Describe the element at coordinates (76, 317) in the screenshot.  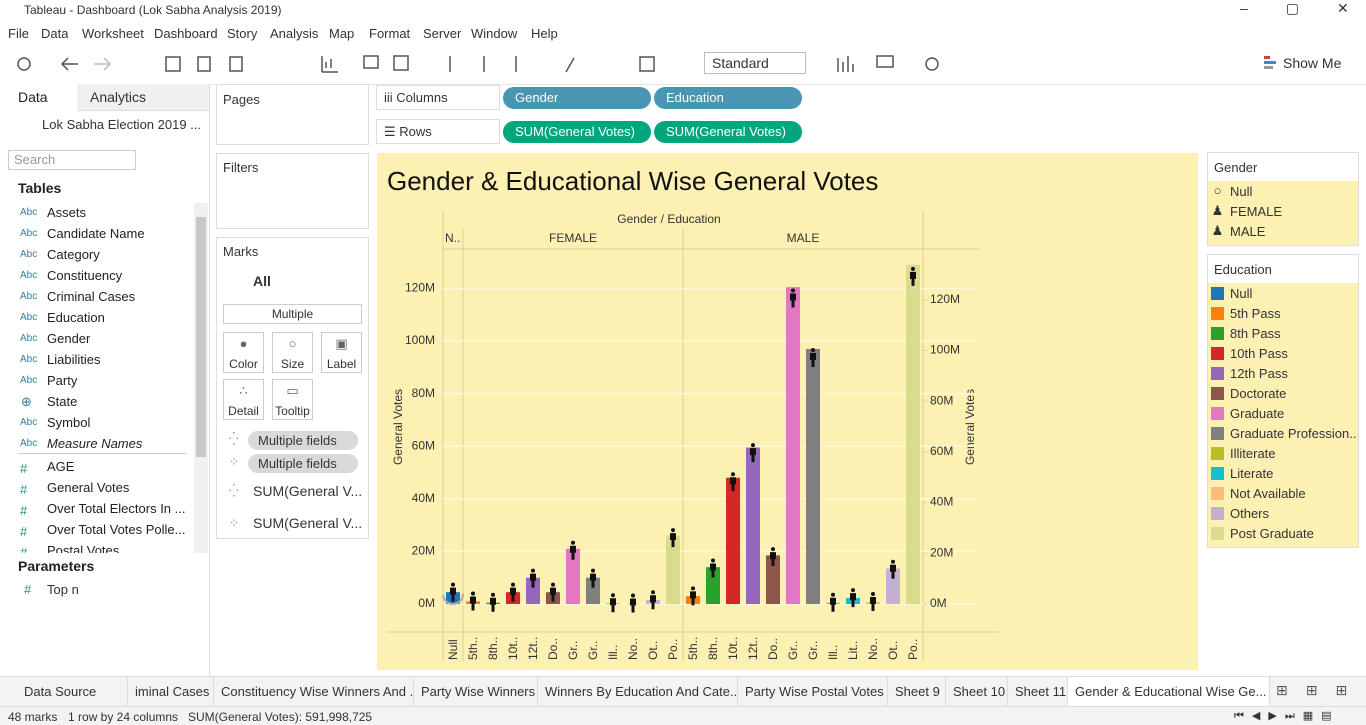
I see `field-name: Education` at that location.